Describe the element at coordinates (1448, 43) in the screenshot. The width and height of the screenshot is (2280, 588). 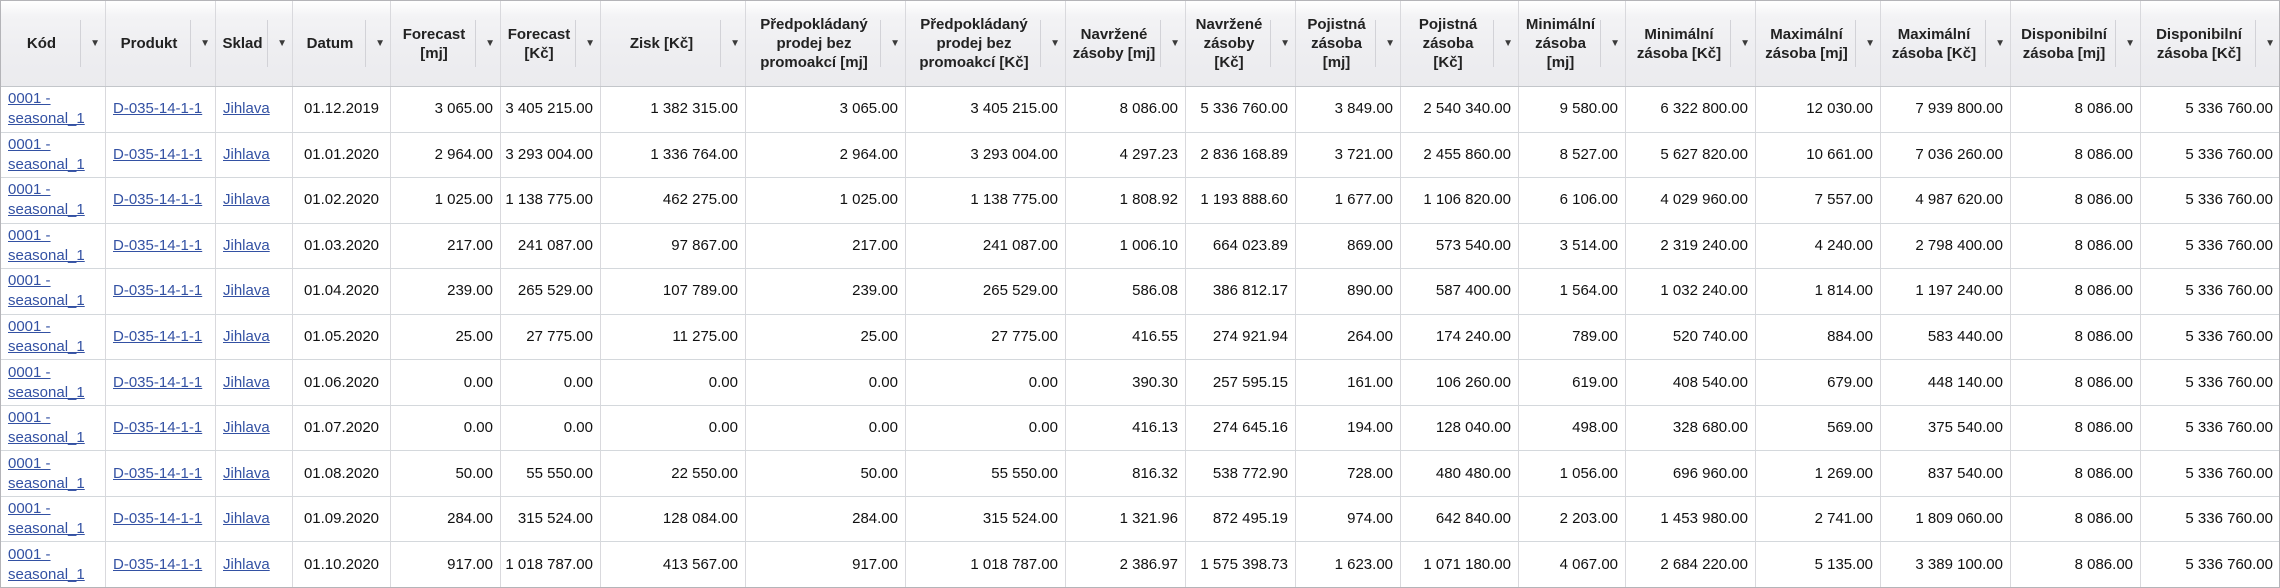
I see `column-header-label: Pojistná zásoba [Kč]` at that location.